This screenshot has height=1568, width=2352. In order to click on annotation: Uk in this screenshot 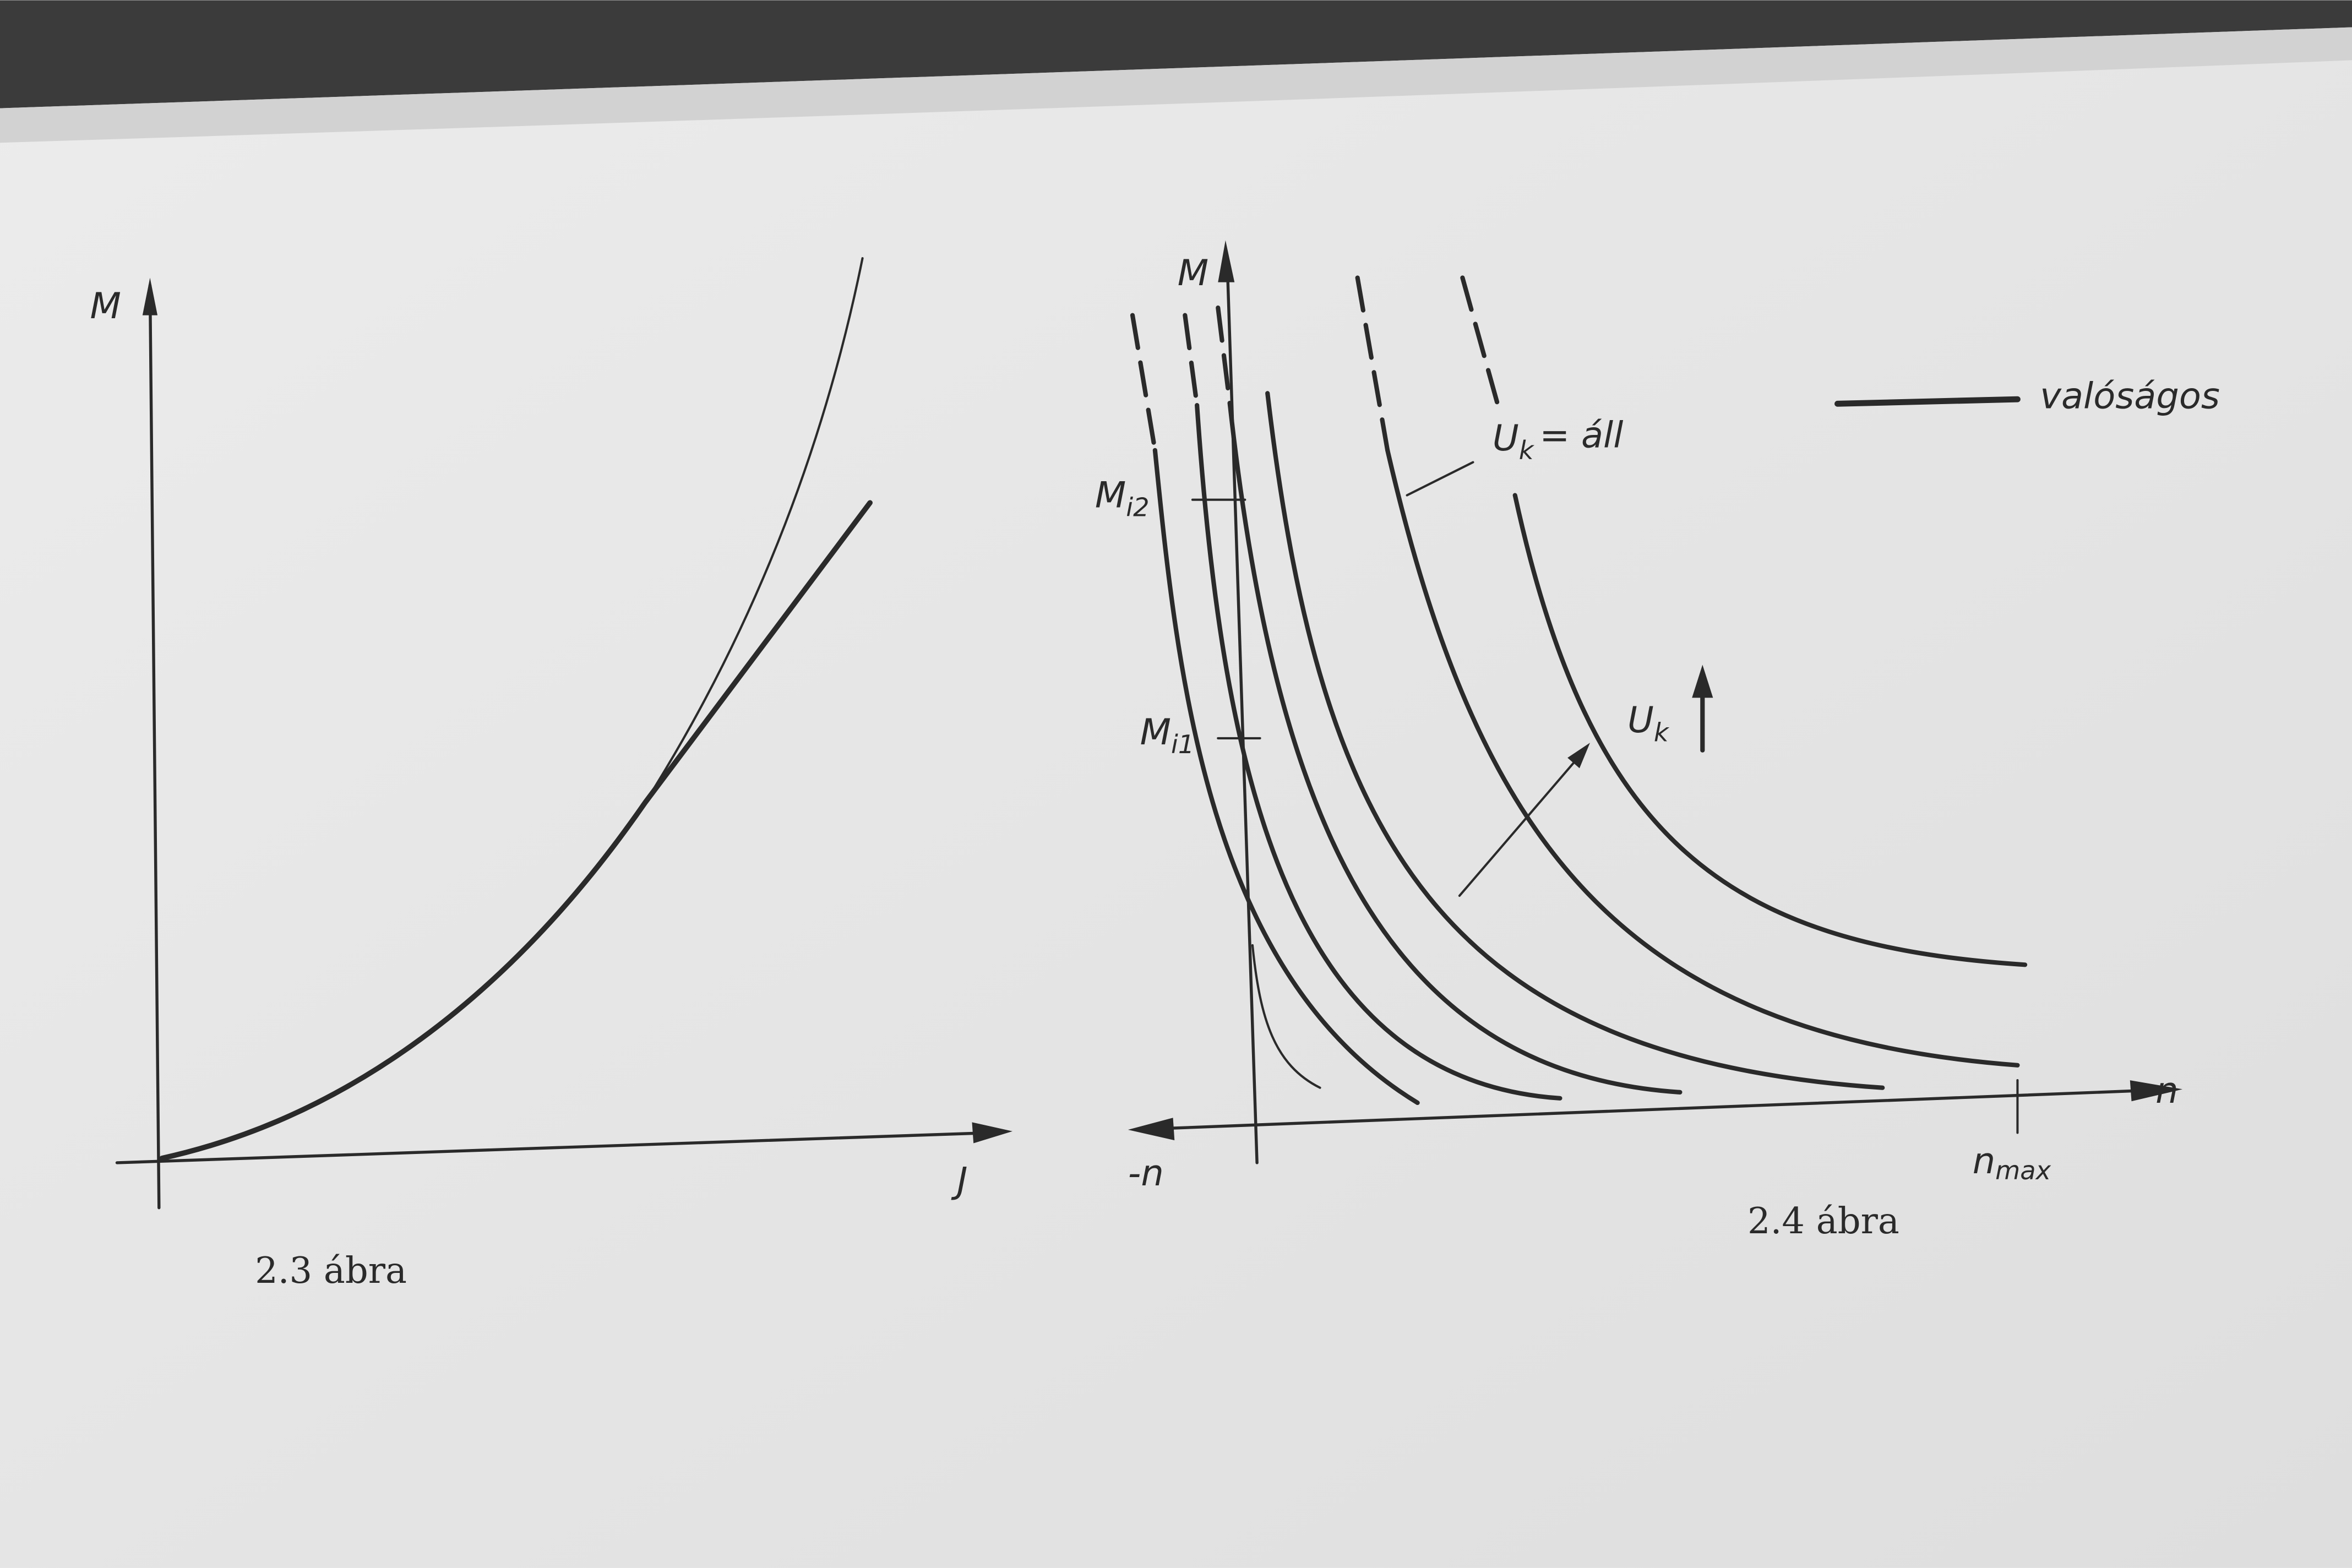, I will do `click(1648, 723)`.